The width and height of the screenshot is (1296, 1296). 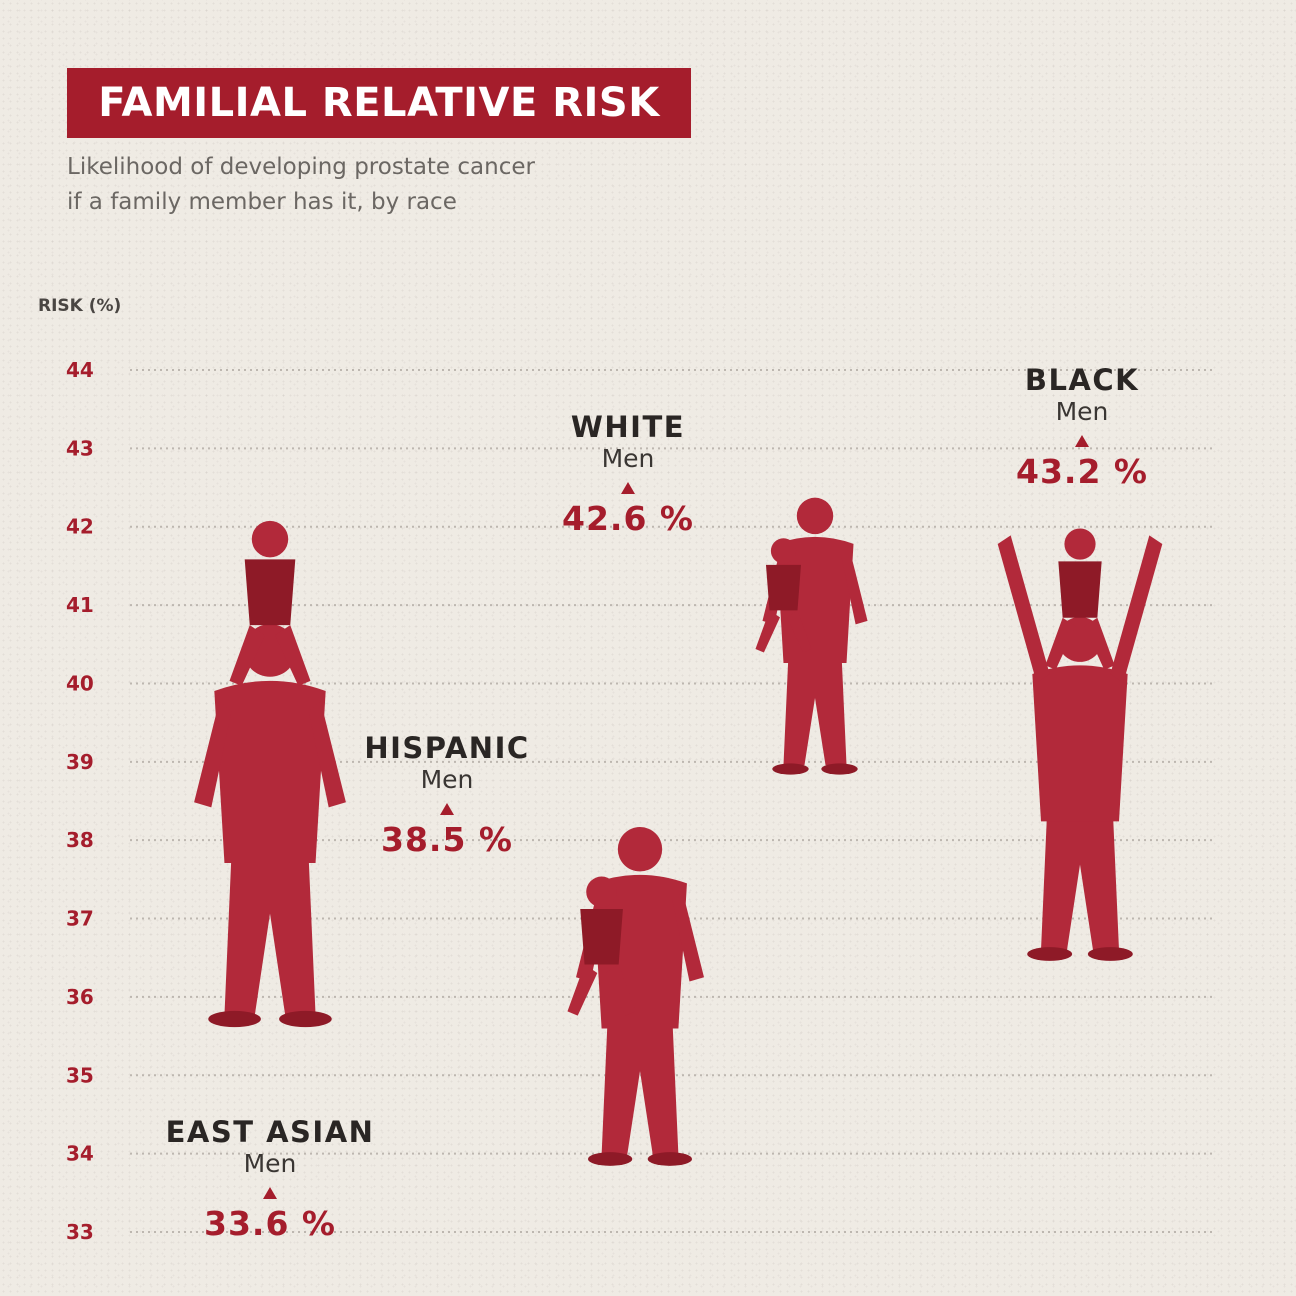 I want to click on subtitle-line-2: if a family member has it, by race, so click(x=262, y=202).